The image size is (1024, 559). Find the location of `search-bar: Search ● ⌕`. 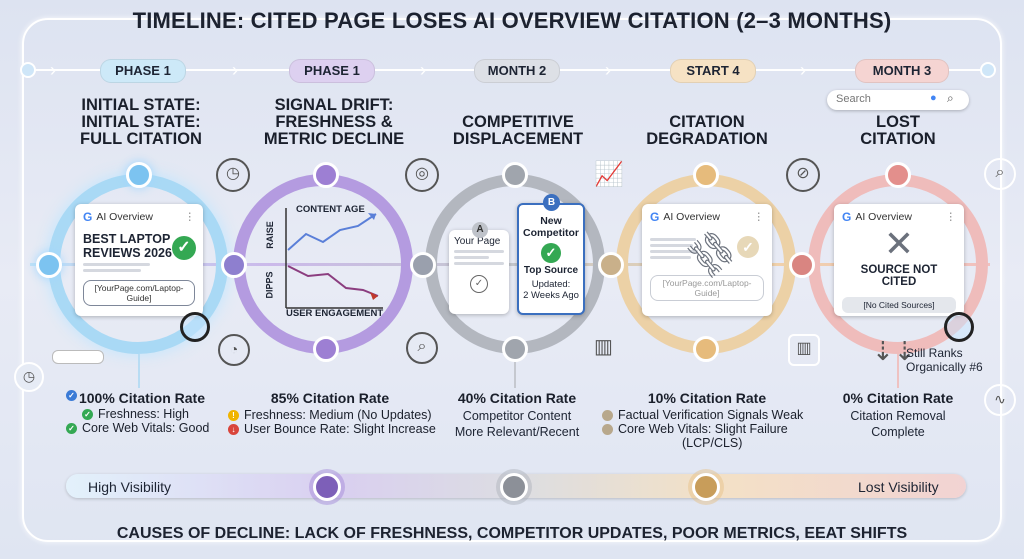

search-bar: Search ● ⌕ is located at coordinates (898, 100).